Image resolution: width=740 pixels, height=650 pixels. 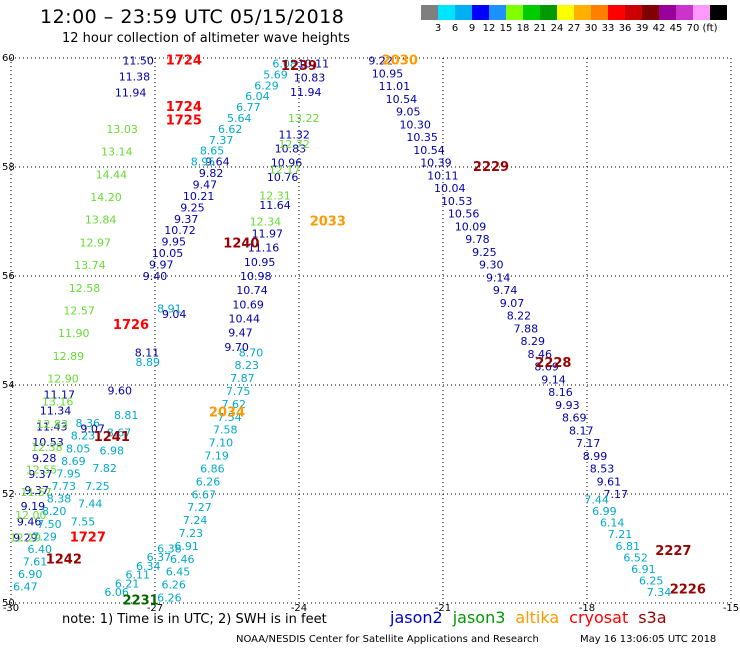 What do you see at coordinates (252, 290) in the screenshot?
I see `wave-height-value: 10.74` at bounding box center [252, 290].